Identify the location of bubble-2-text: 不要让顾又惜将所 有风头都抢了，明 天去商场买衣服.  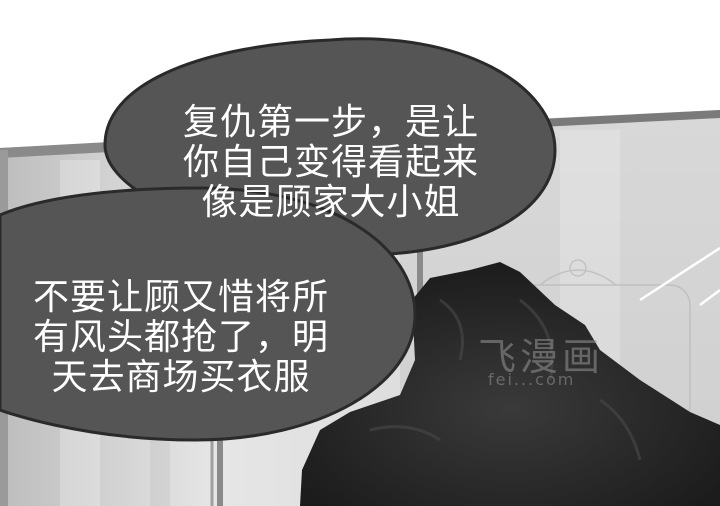
(181, 338).